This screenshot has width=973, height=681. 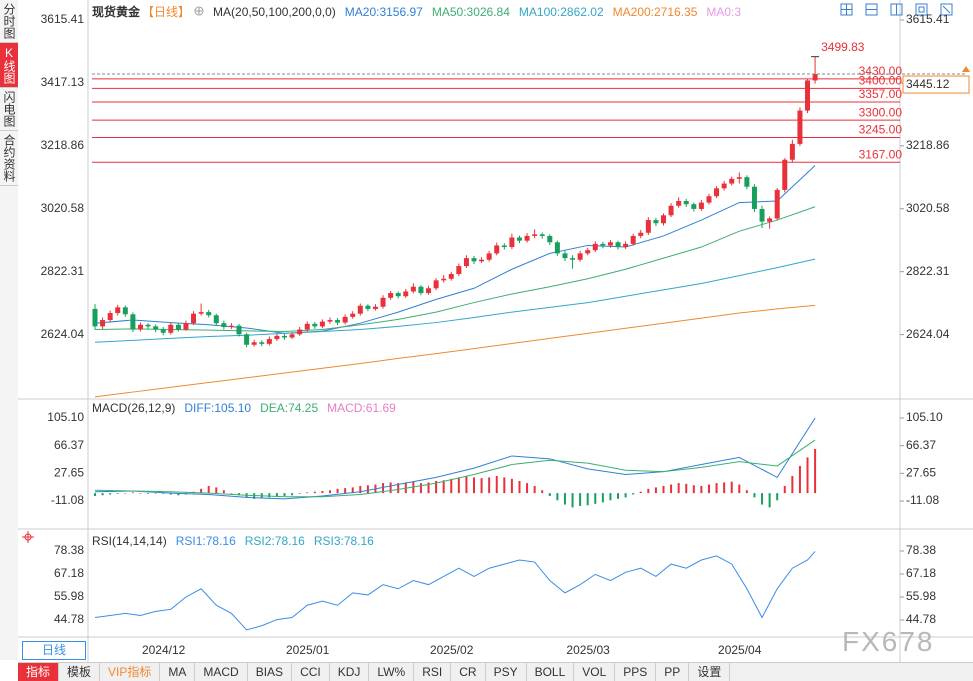 I want to click on x-tick-label: 2025/02, so click(x=452, y=650).